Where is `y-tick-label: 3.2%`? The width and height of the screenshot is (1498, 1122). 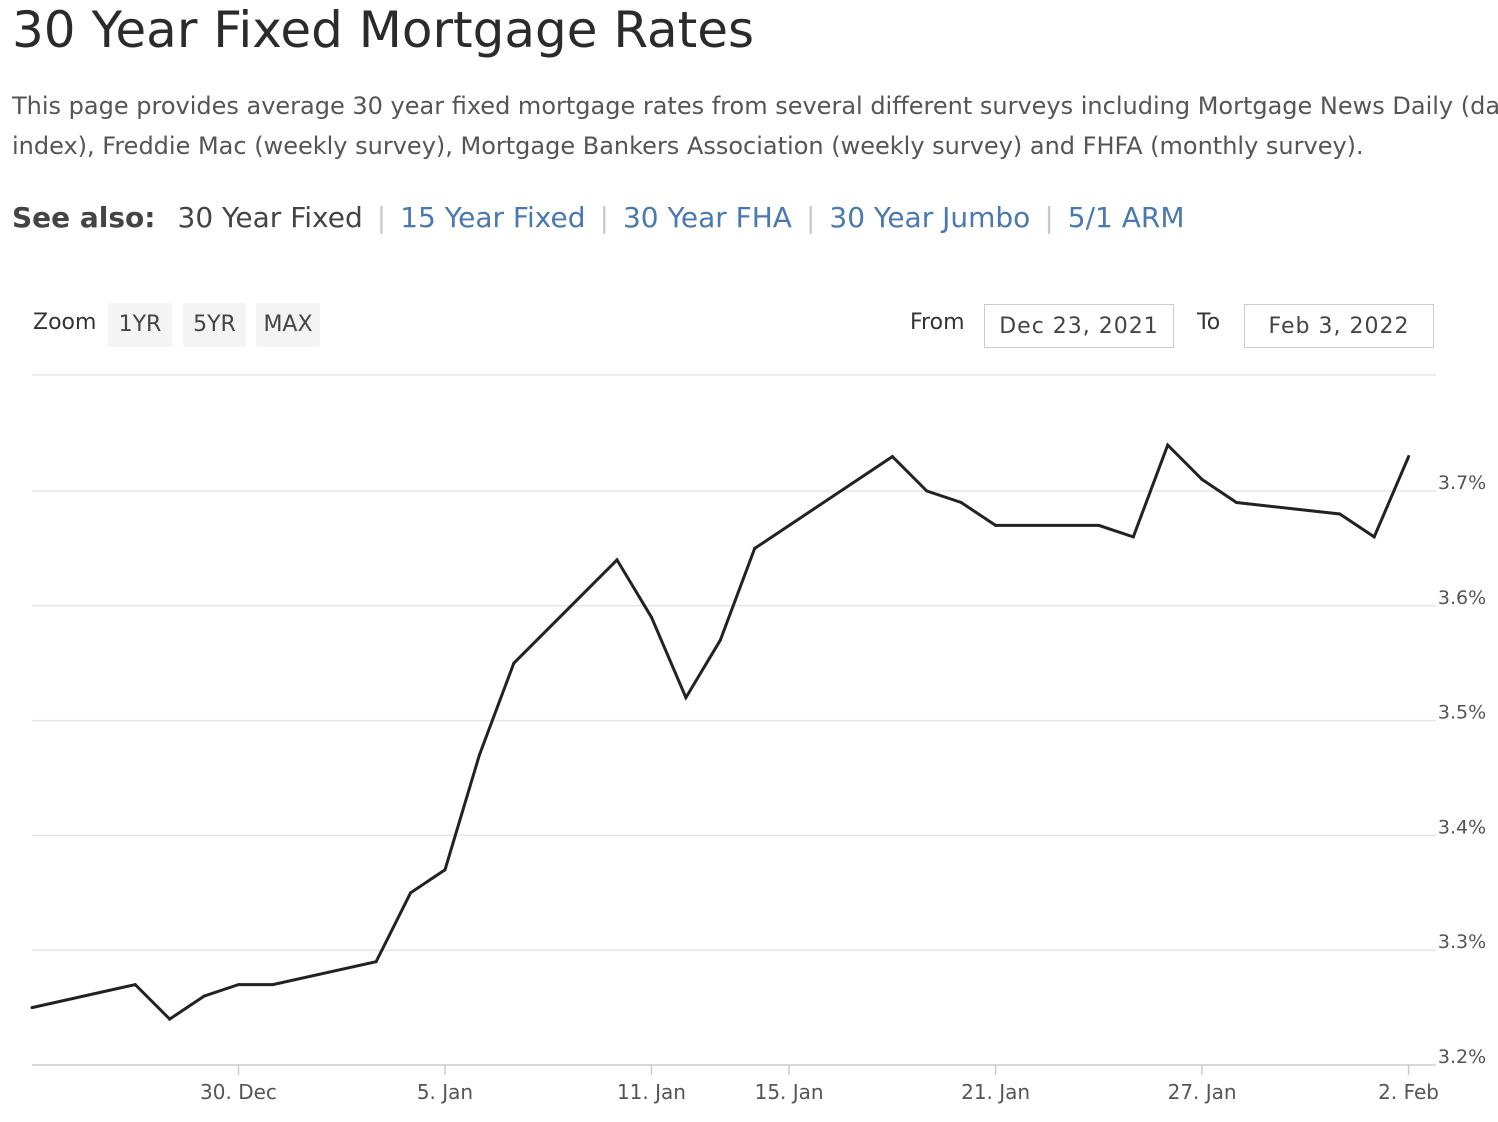 y-tick-label: 3.2% is located at coordinates (1462, 1057).